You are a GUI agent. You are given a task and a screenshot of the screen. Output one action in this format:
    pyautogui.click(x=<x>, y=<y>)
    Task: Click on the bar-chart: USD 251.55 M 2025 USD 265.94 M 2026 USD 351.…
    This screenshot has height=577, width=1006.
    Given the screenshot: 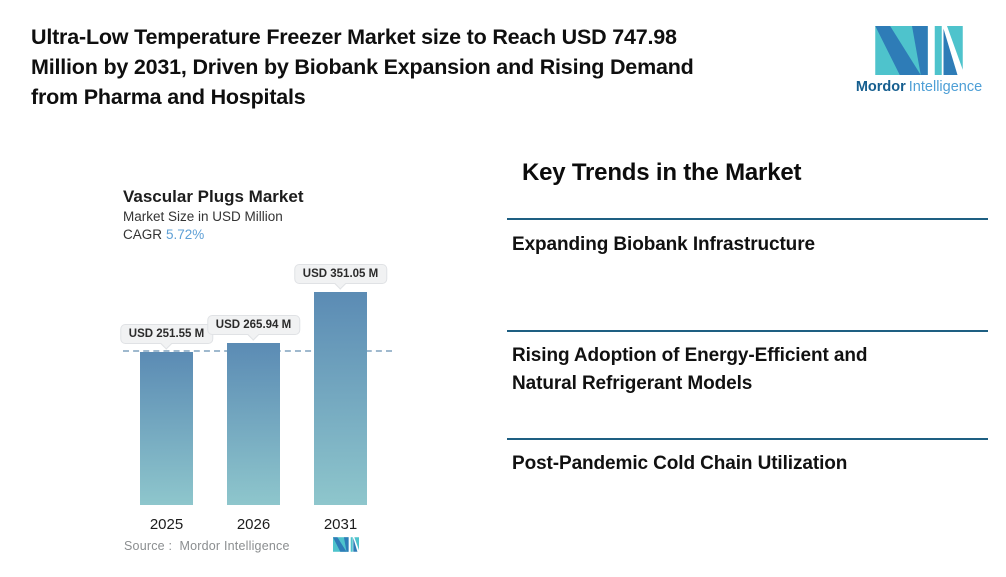 What is the action you would take?
    pyautogui.click(x=255, y=394)
    